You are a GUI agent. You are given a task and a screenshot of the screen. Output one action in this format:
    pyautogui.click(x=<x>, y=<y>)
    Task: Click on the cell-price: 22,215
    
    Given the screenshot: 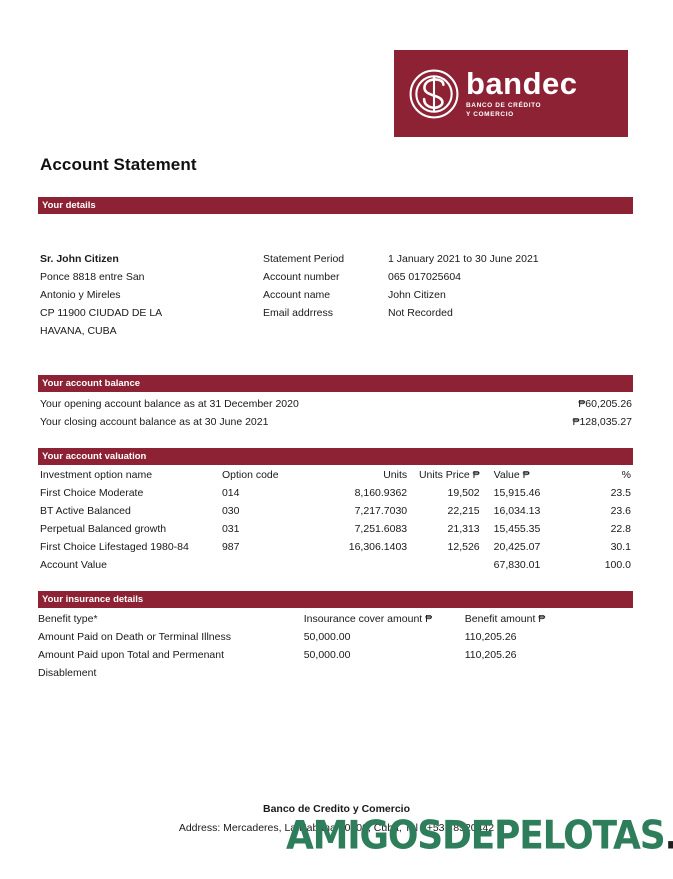 What is the action you would take?
    pyautogui.click(x=463, y=511)
    